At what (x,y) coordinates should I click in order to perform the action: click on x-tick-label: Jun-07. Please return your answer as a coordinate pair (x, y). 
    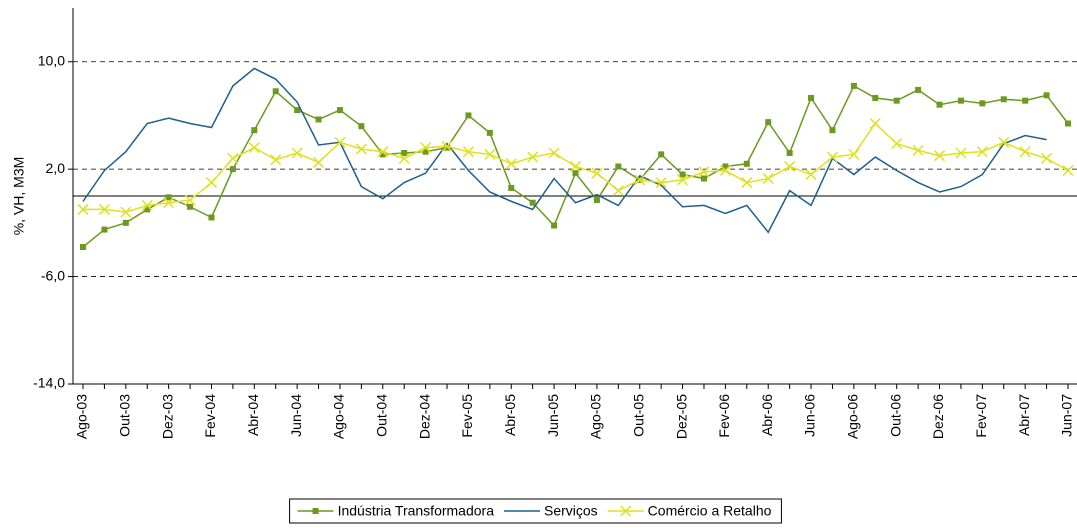
    Looking at the image, I should click on (1067, 415).